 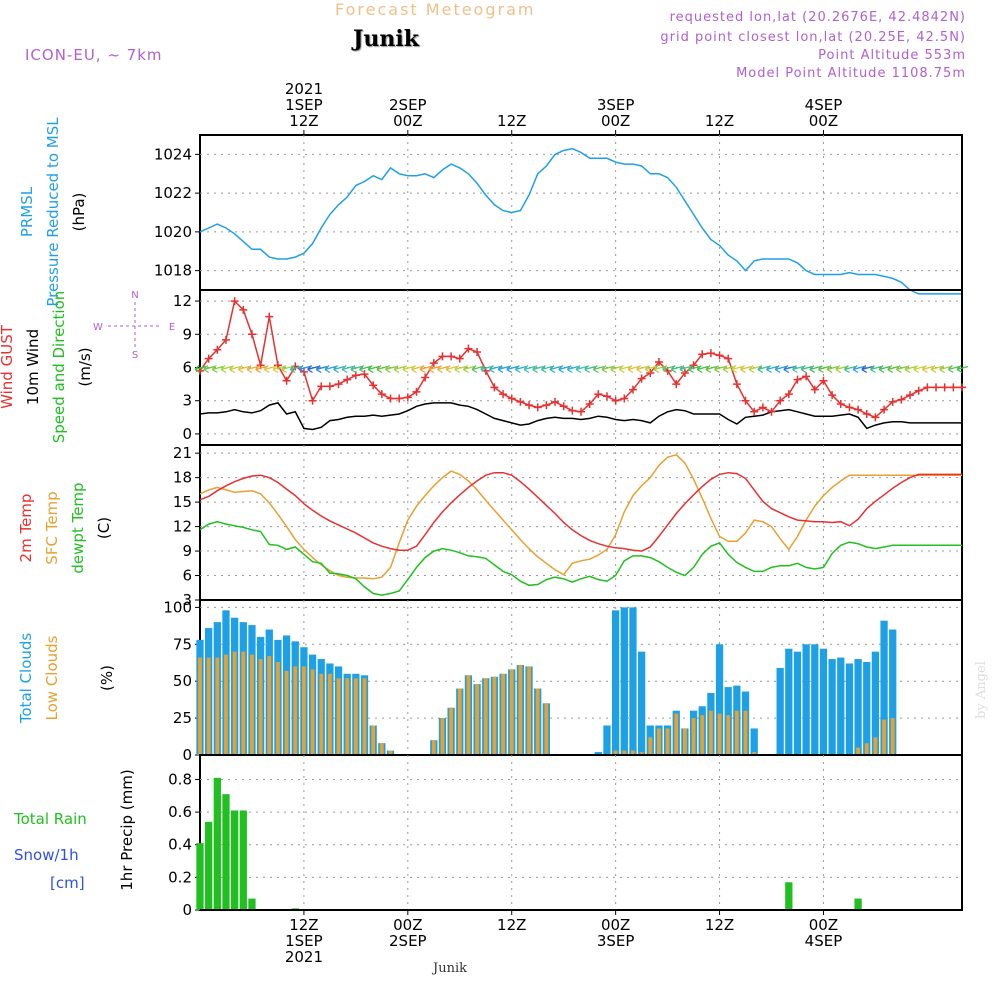 I want to click on wind-axis-label: Wind GUST, so click(x=8, y=366).